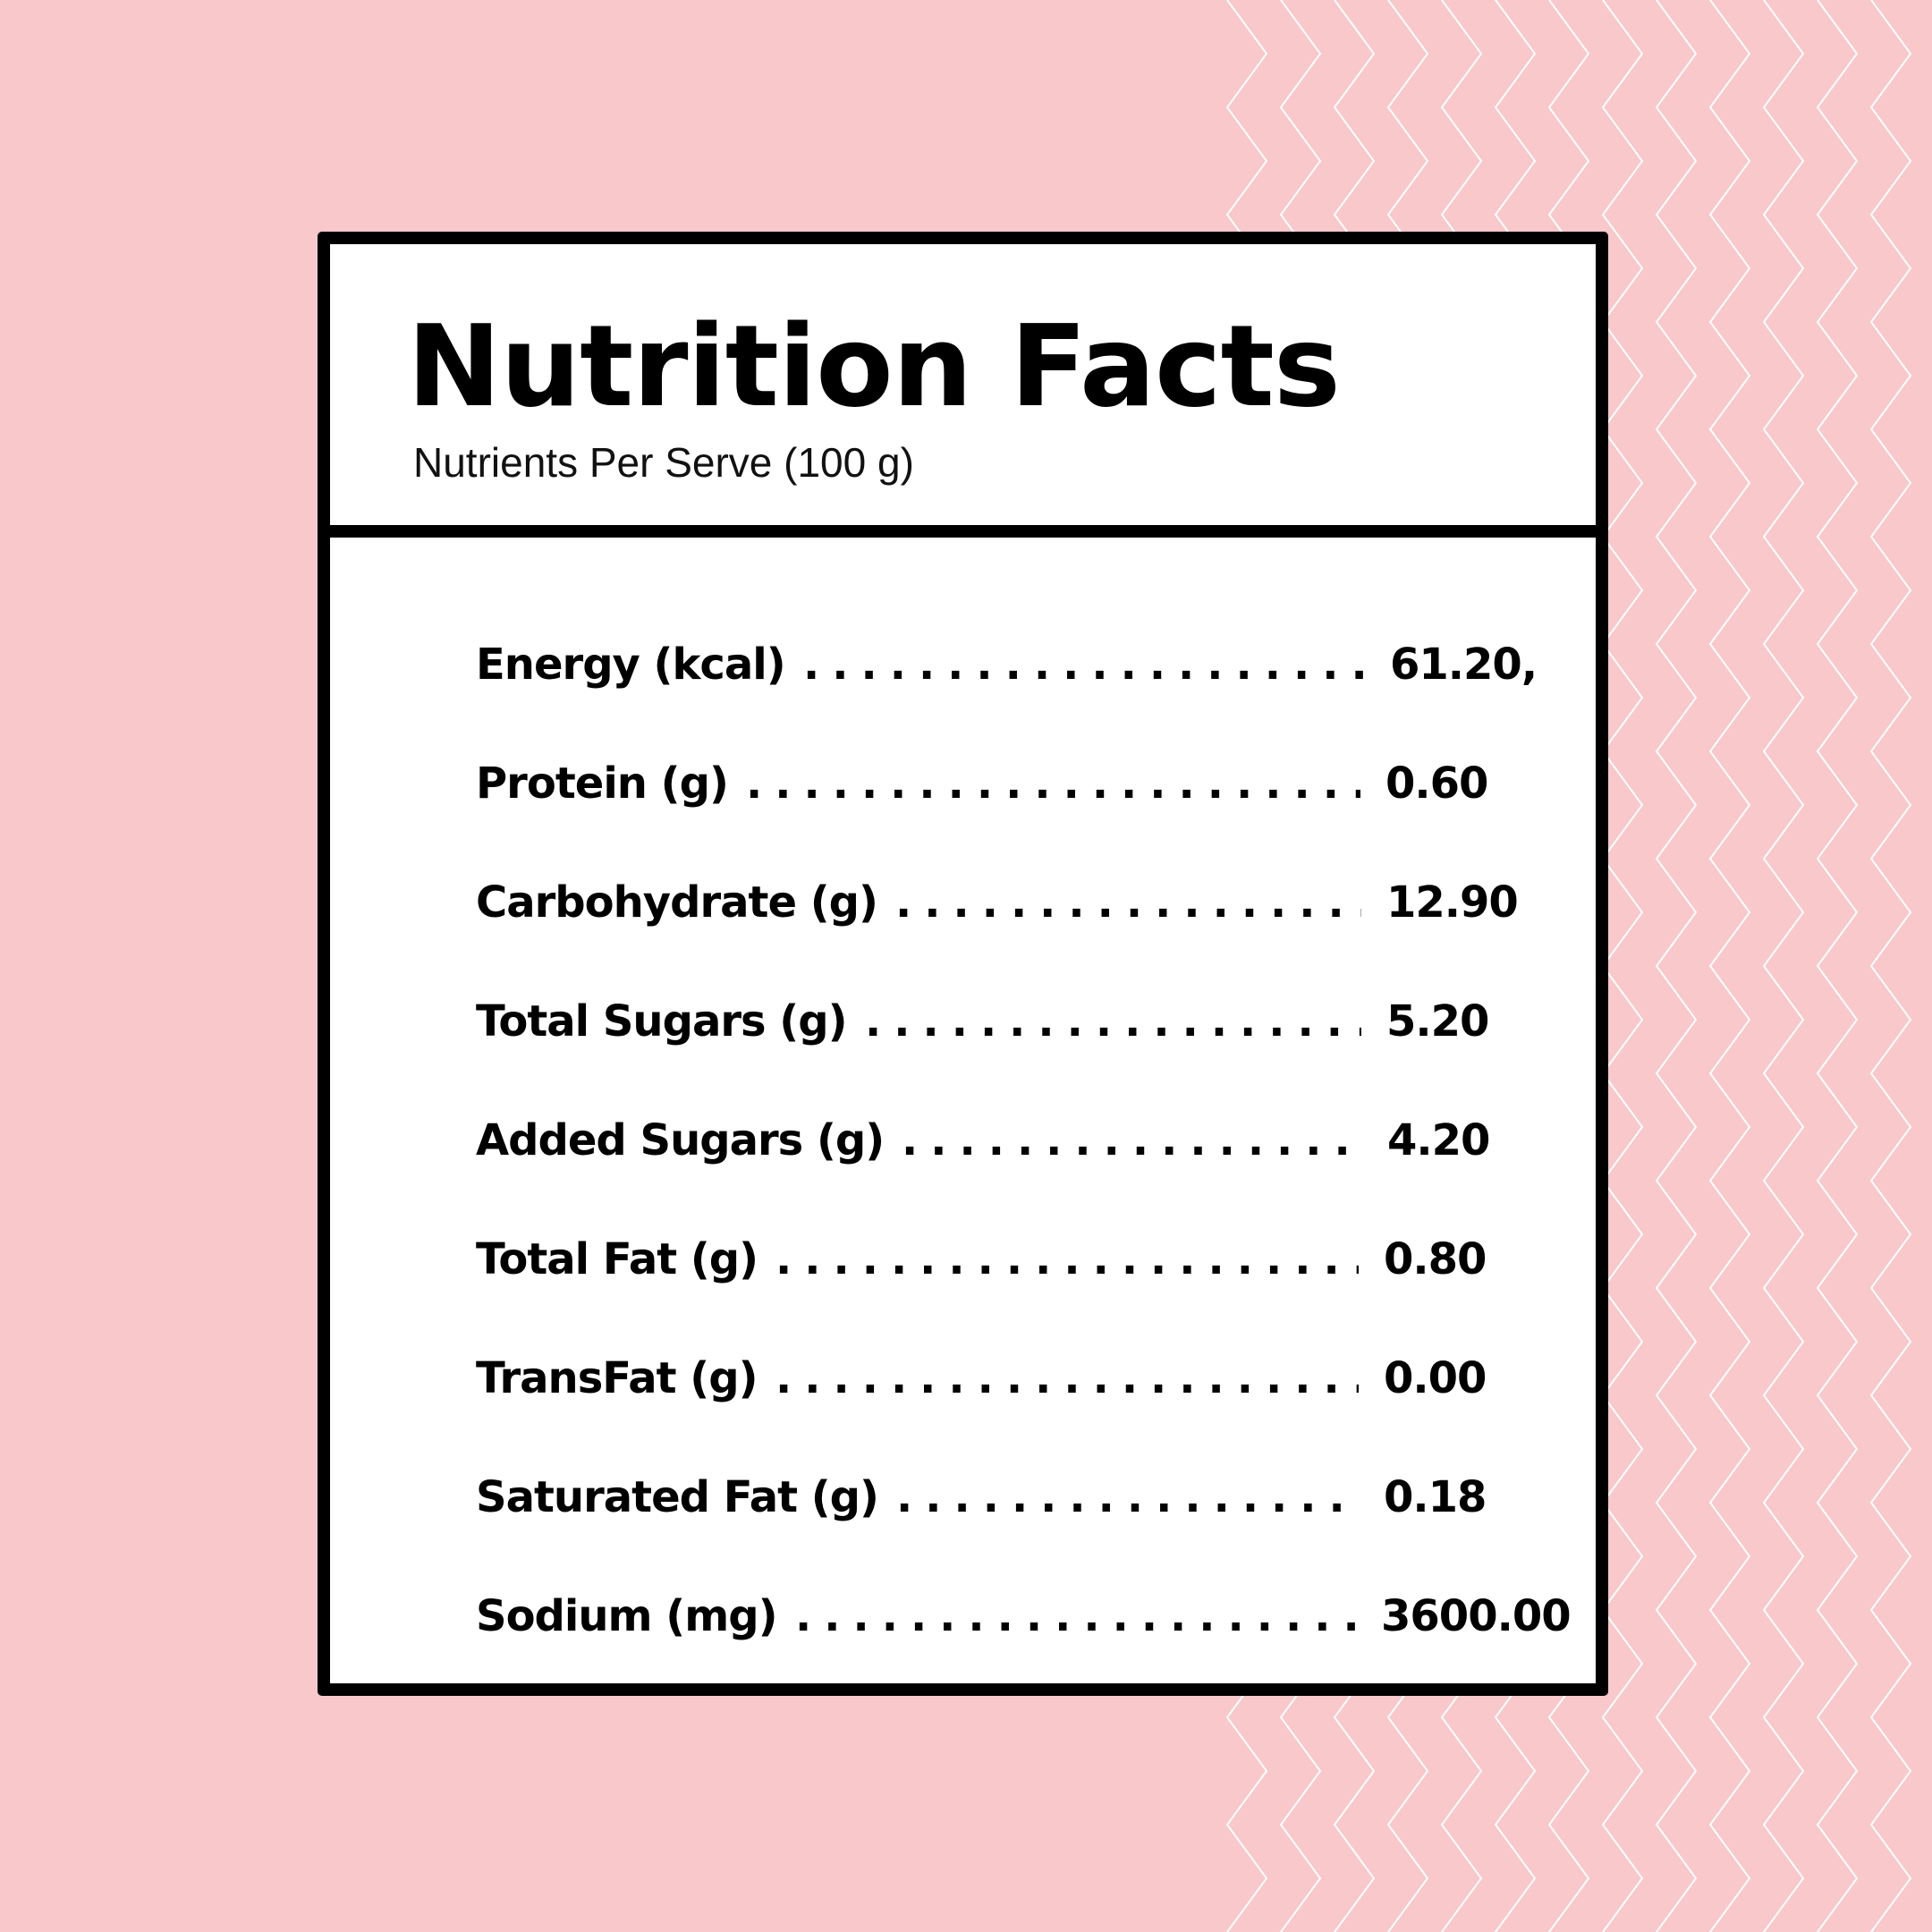  What do you see at coordinates (680, 1140) in the screenshot?
I see `nutrient-label: Added Sugars (g)` at bounding box center [680, 1140].